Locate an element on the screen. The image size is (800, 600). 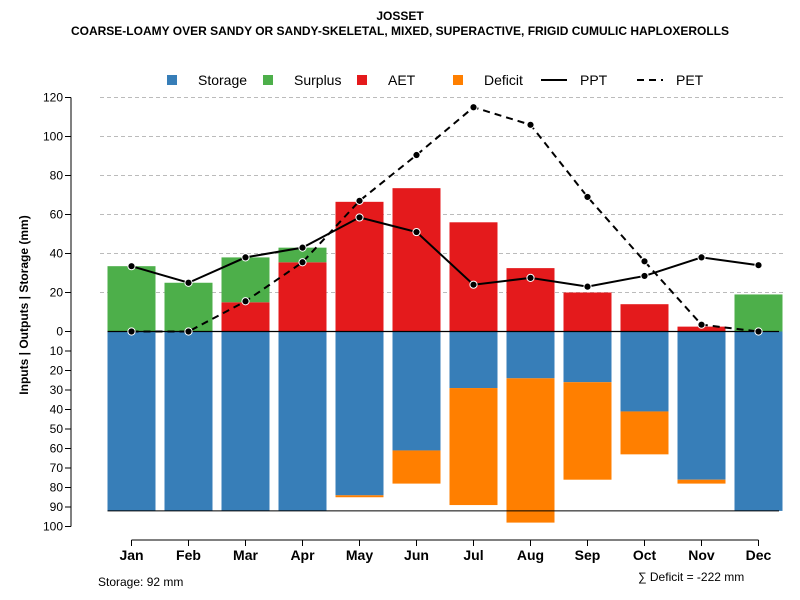
y-axis-label: Inputs | Outputs | Storage (mm) is located at coordinates (24, 304).